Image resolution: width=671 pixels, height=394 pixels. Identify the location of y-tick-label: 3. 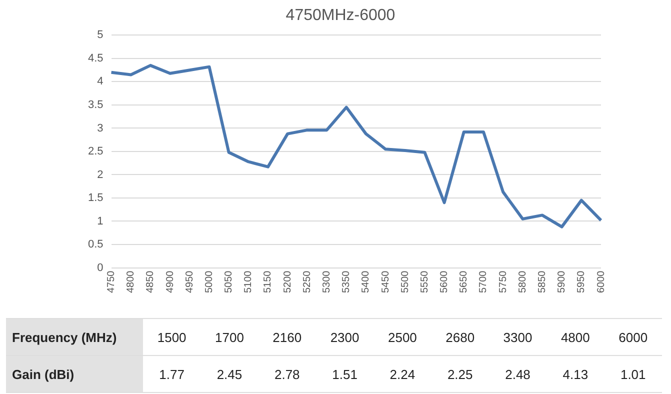
(100, 128).